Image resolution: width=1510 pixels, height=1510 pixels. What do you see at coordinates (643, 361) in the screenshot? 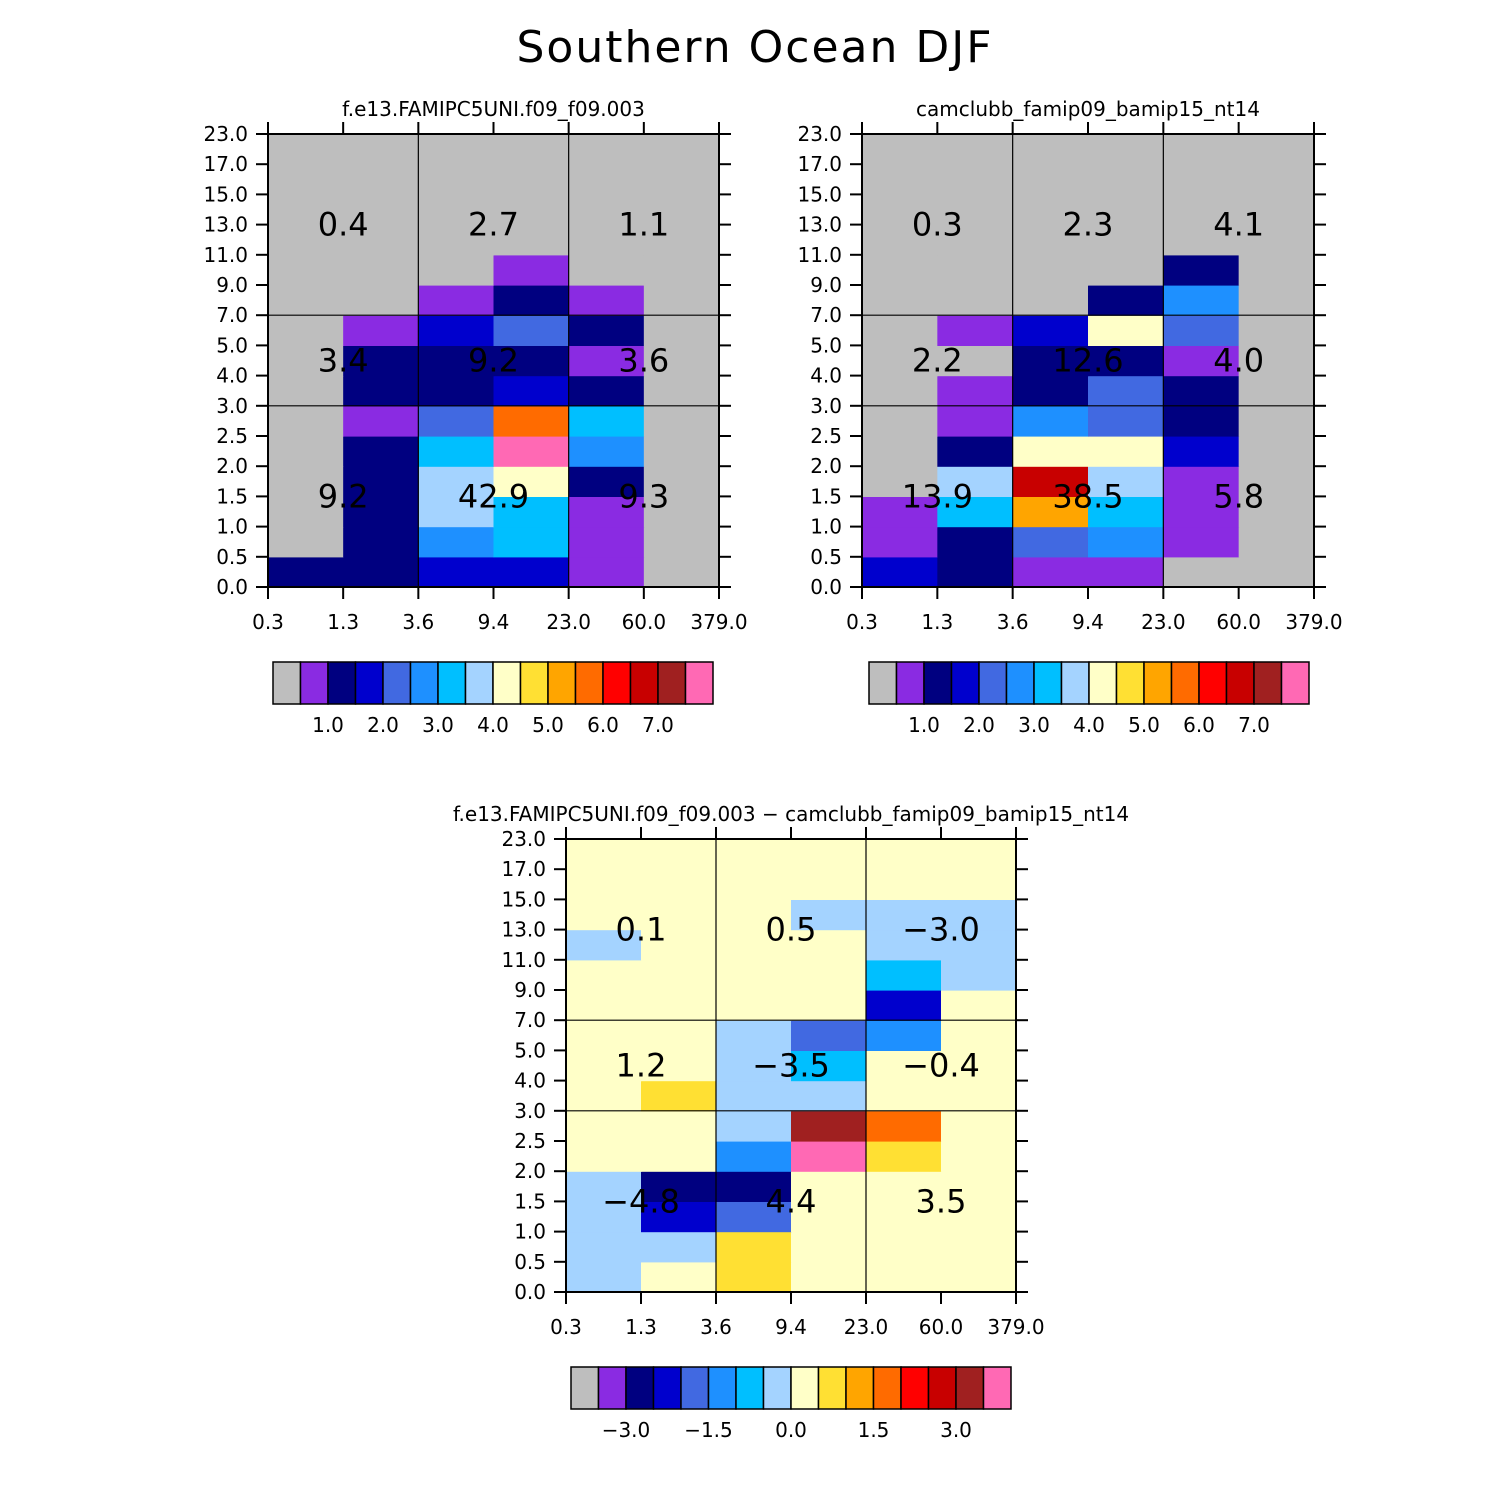
I see `region-value: 3.6` at bounding box center [643, 361].